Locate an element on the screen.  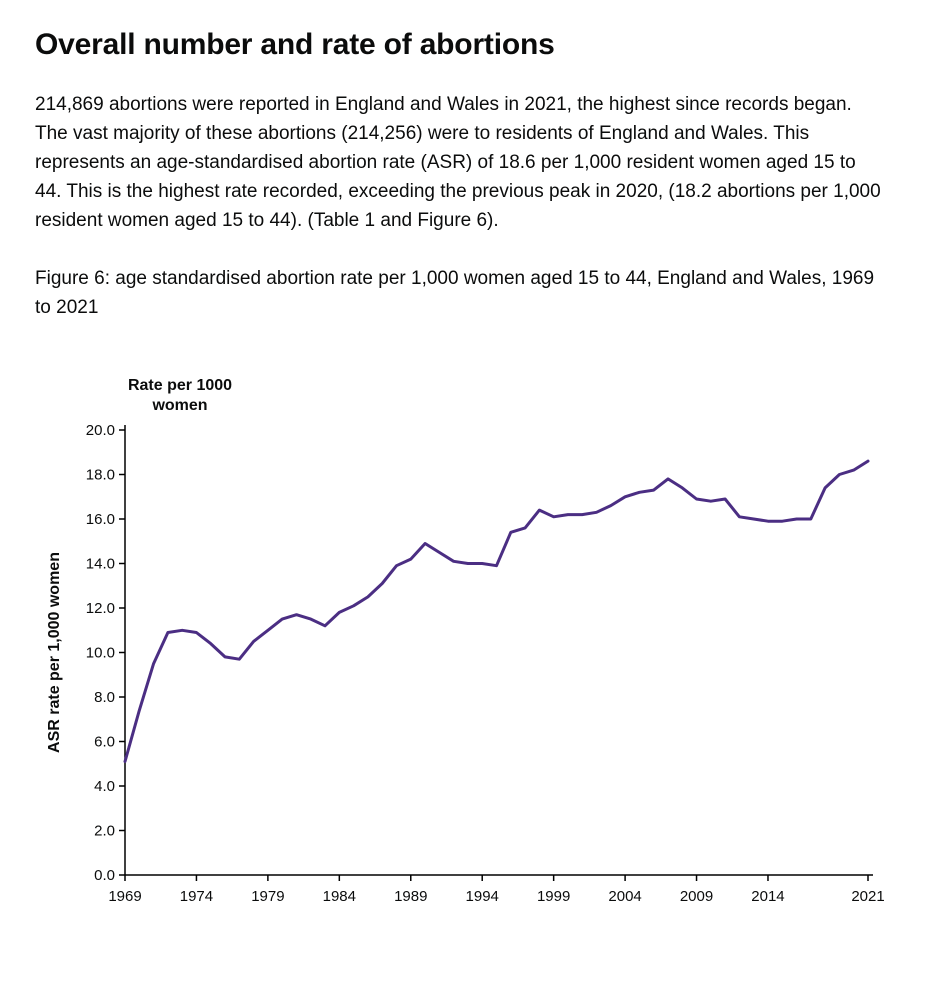
x-tick-label: 1984 is located at coordinates (339, 896).